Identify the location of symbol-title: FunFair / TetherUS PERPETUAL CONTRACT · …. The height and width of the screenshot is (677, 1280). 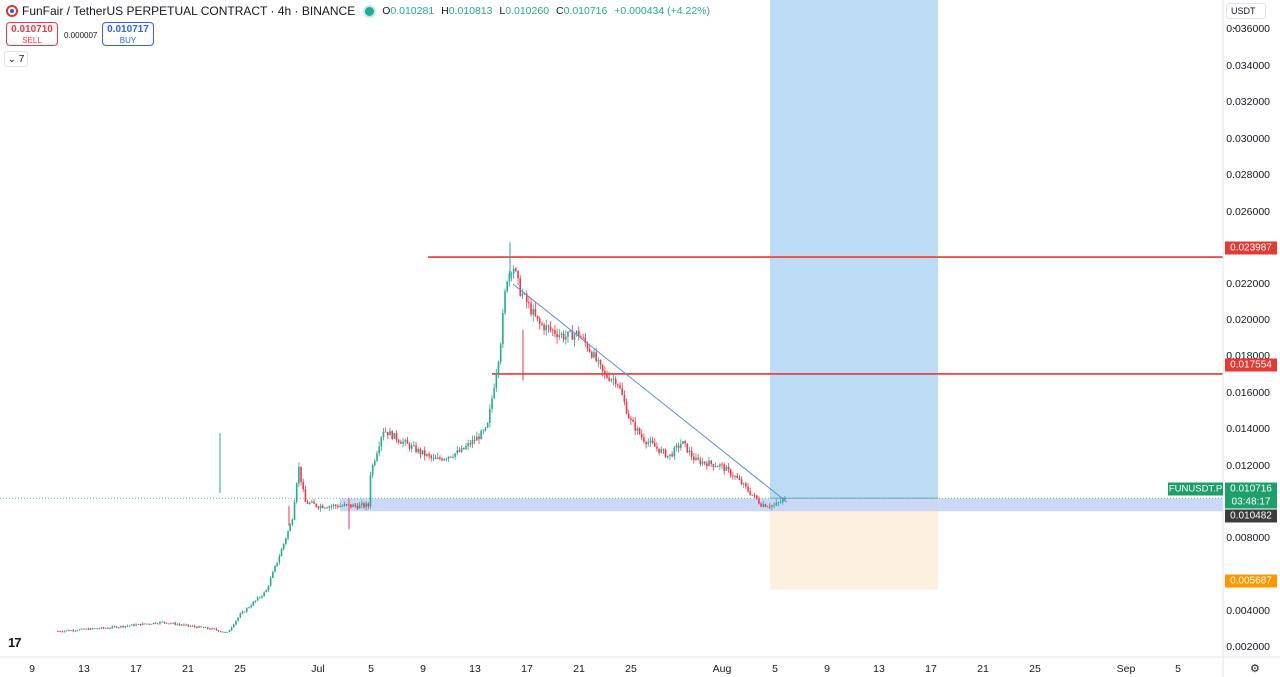
(189, 11).